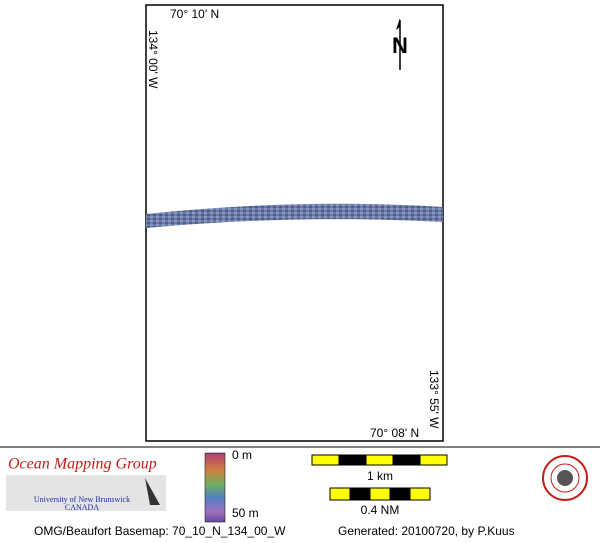 The width and height of the screenshot is (600, 543). I want to click on country: CANADA, so click(82, 507).